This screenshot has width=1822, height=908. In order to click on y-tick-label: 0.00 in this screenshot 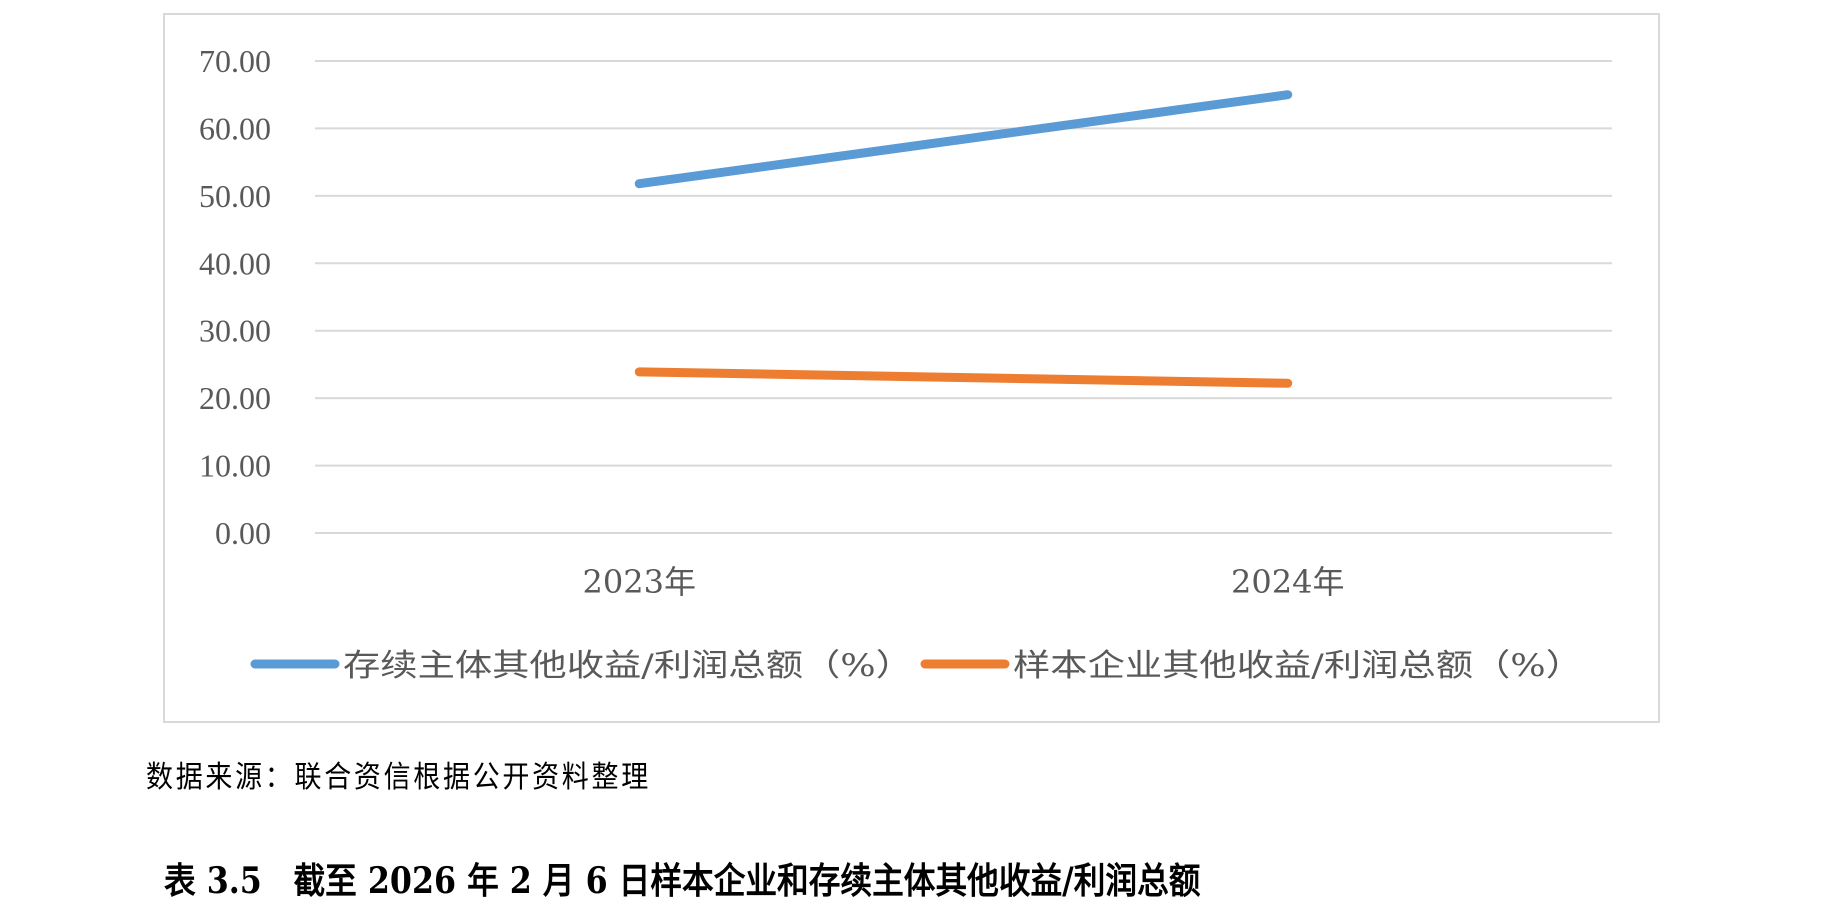, I will do `click(243, 533)`.